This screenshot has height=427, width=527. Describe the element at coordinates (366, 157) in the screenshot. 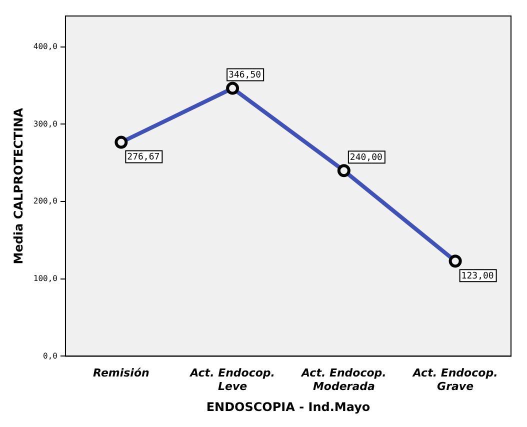

I see `data-label: 240,00` at that location.